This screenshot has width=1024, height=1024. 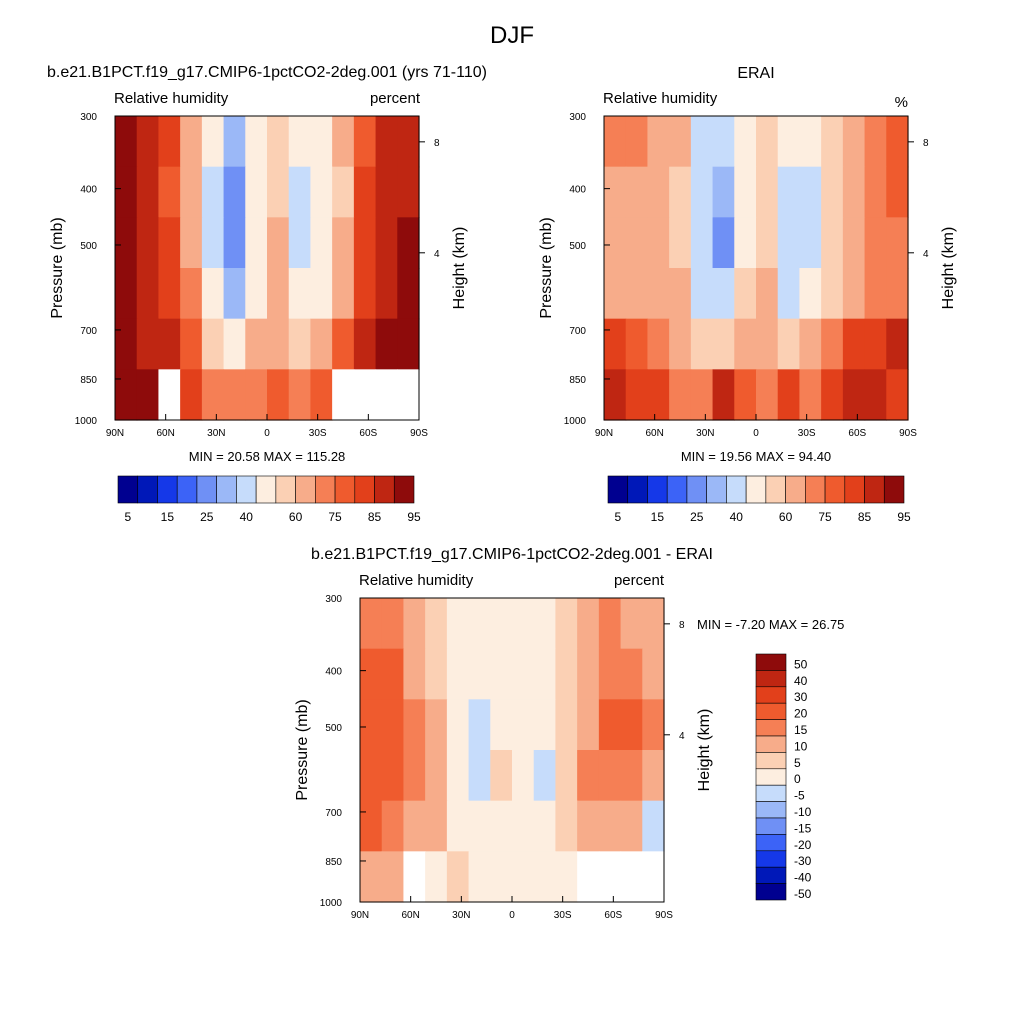 I want to click on panel-difference-variable-label: Relative humidity, so click(x=416, y=580).